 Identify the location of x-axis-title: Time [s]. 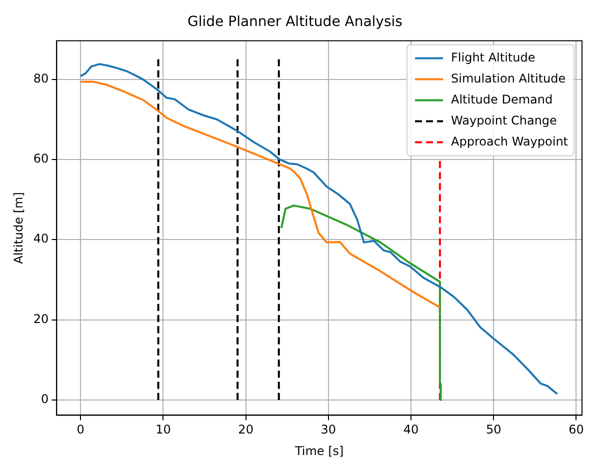
(319, 451).